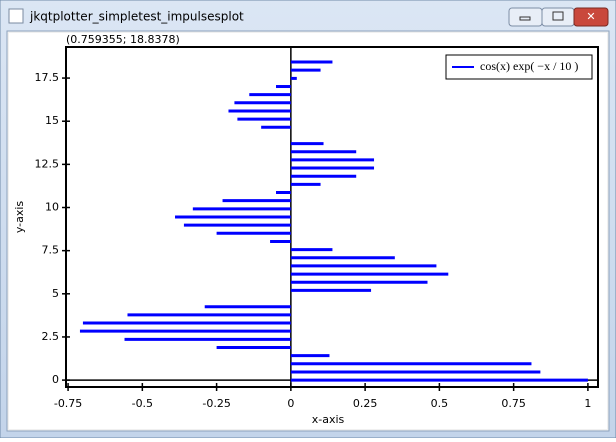 The image size is (616, 442). I want to click on y-tick-label: 7.5, so click(51, 250).